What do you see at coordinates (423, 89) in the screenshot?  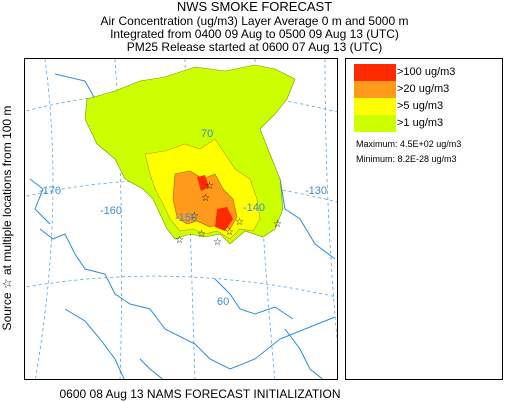 I see `legend-label: >20 ug/m3` at bounding box center [423, 89].